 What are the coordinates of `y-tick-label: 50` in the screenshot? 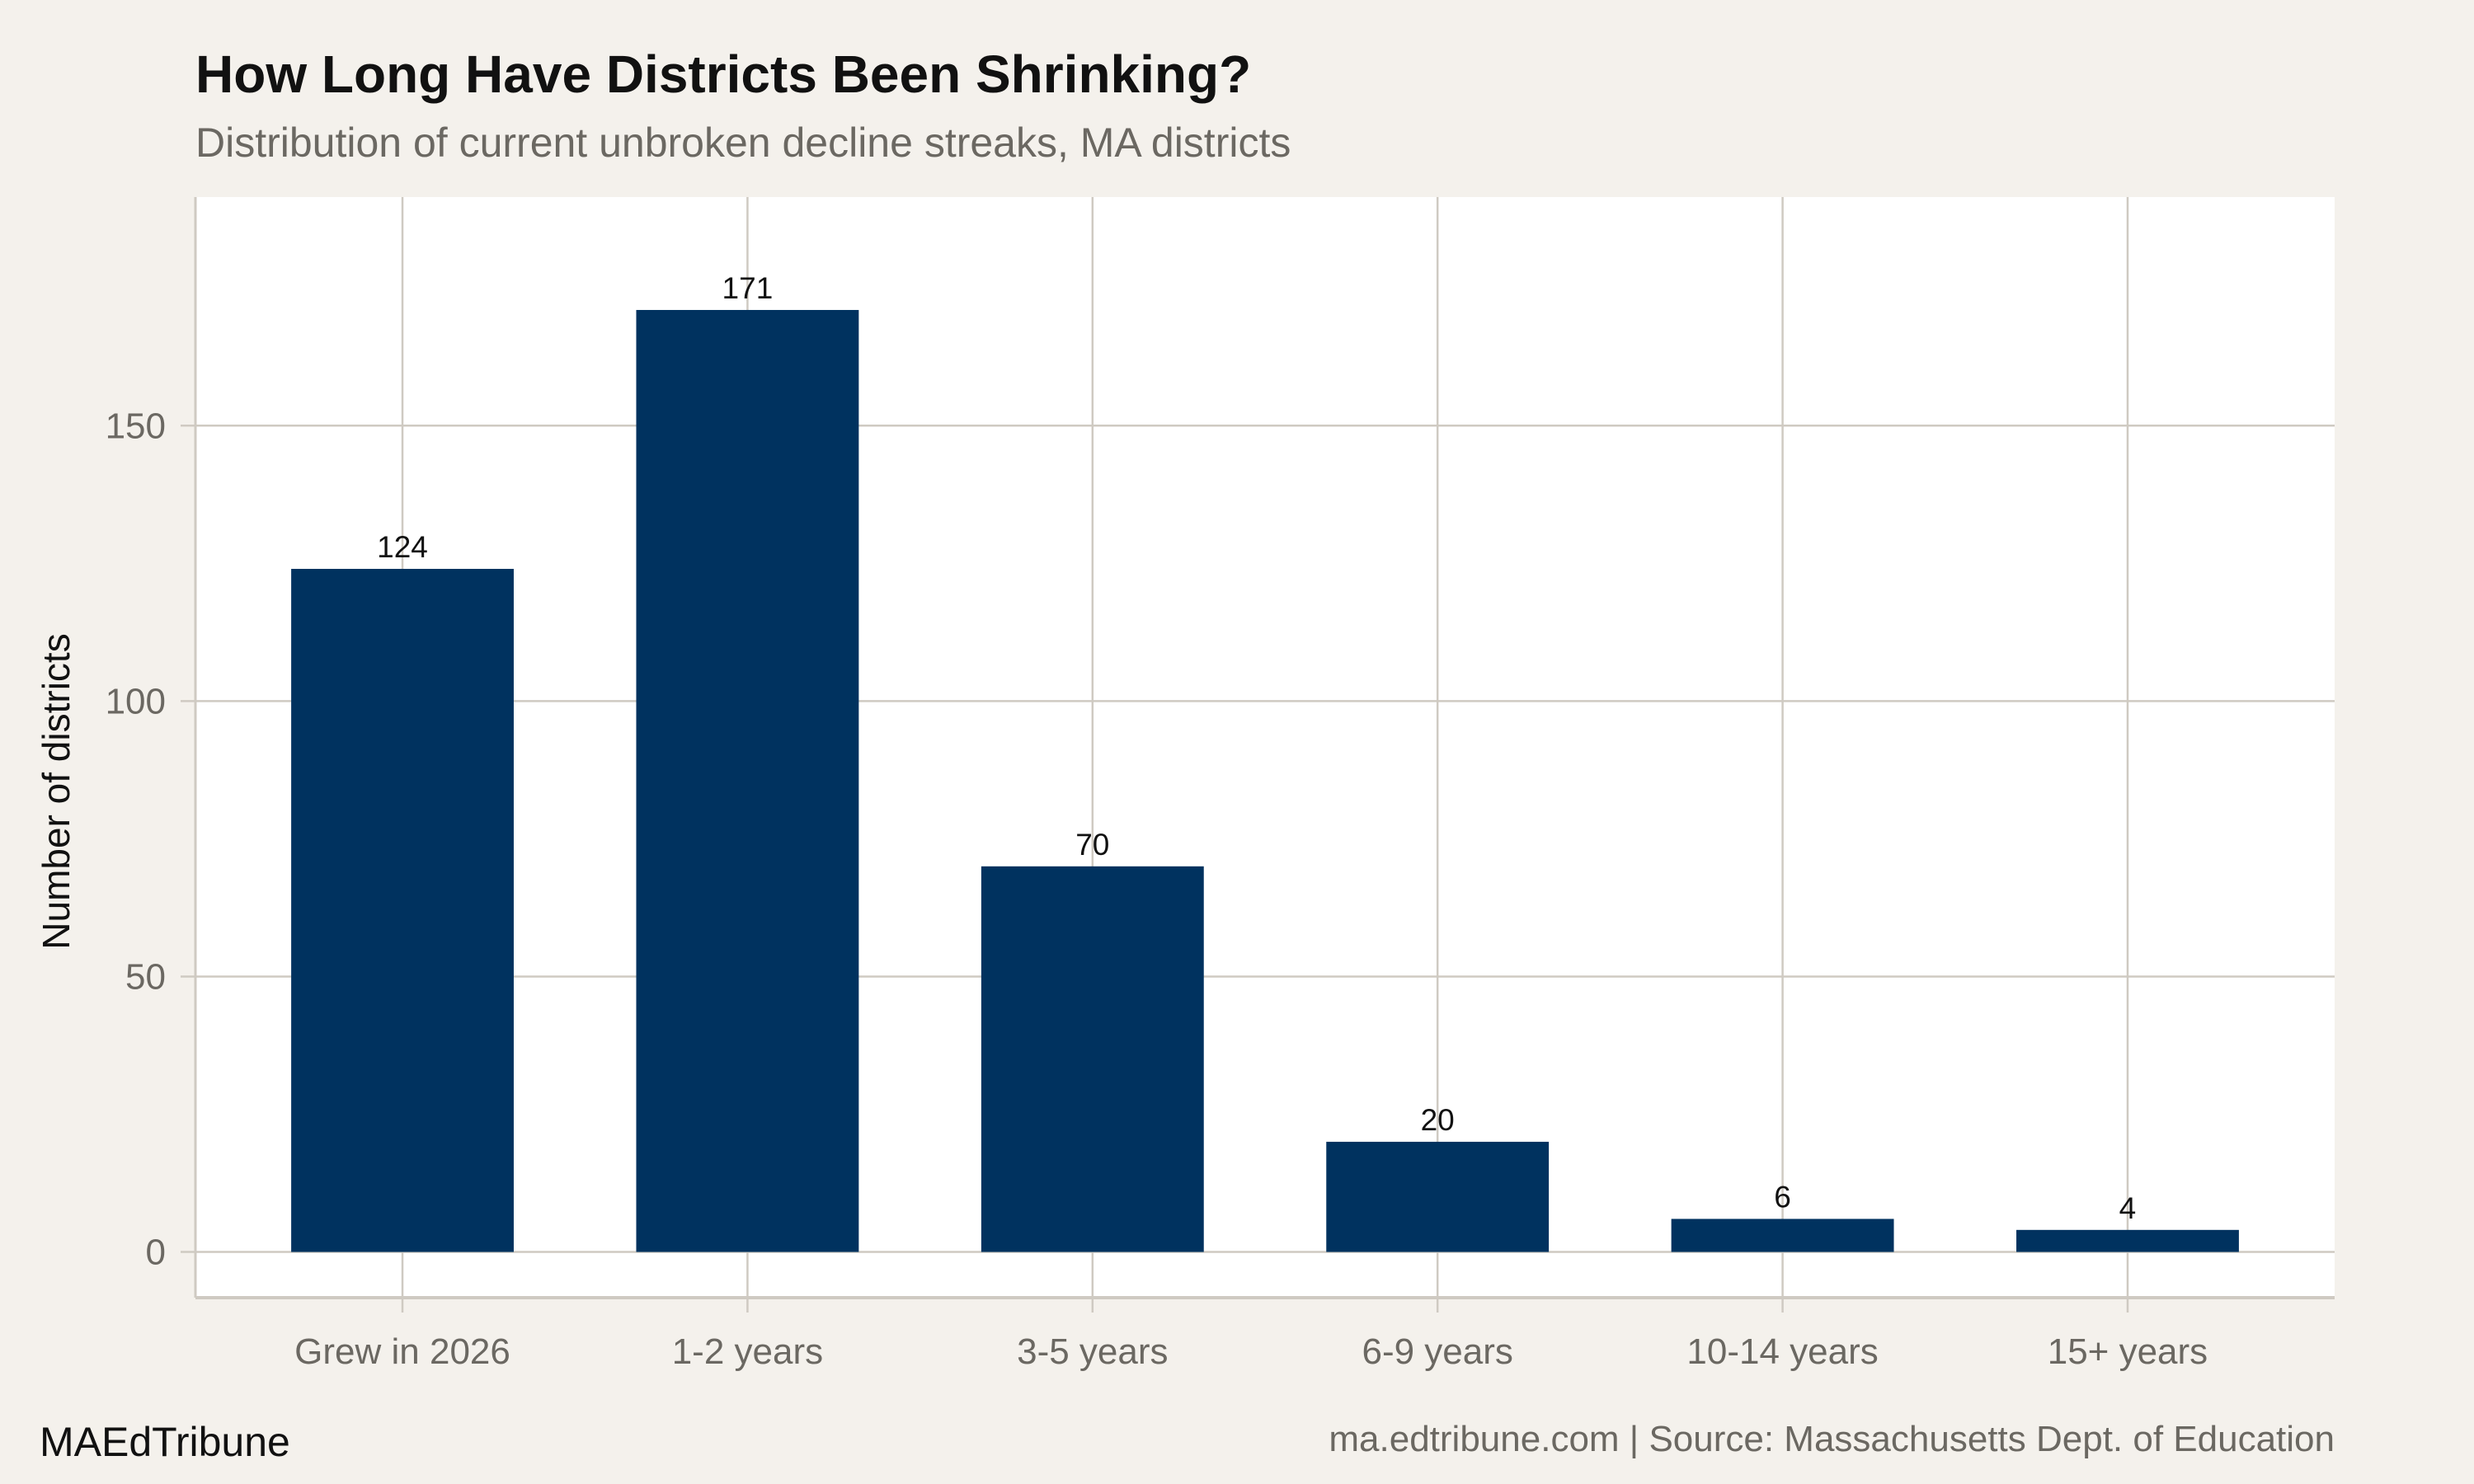 It's located at (145, 976).